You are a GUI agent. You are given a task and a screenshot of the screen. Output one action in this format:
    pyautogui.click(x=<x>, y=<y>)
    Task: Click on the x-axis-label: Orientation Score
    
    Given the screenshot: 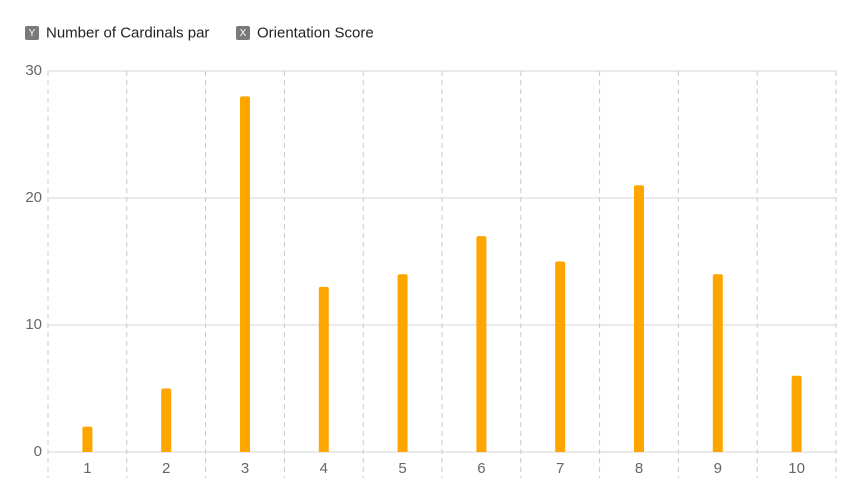 What is the action you would take?
    pyautogui.click(x=315, y=32)
    